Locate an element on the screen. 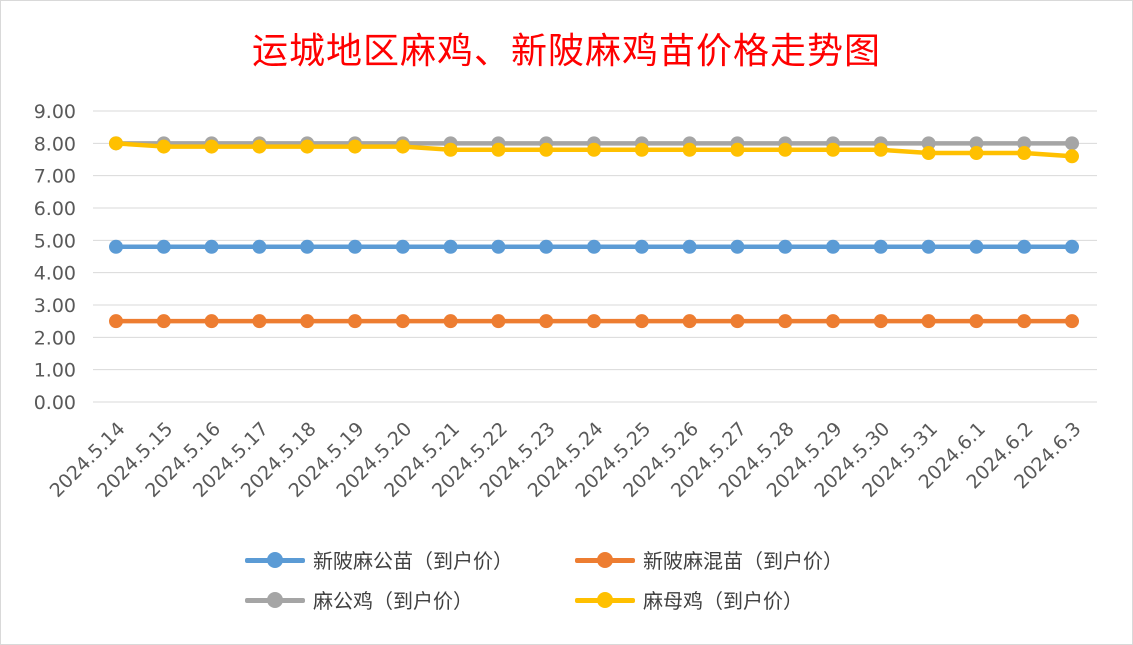 Image resolution: width=1133 pixels, height=645 pixels. y-tick-label: 1.00 is located at coordinates (55, 371).